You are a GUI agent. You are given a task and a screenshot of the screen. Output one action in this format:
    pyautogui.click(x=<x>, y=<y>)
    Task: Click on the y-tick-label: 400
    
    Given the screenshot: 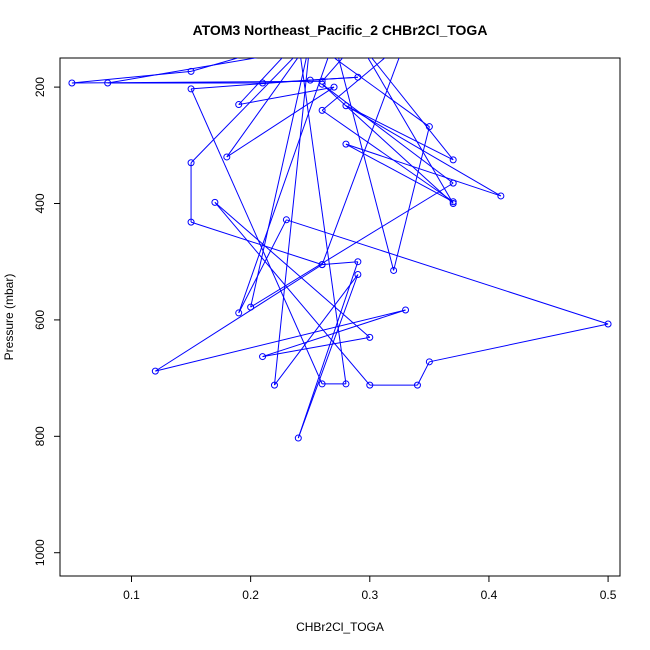 What is the action you would take?
    pyautogui.click(x=40, y=203)
    